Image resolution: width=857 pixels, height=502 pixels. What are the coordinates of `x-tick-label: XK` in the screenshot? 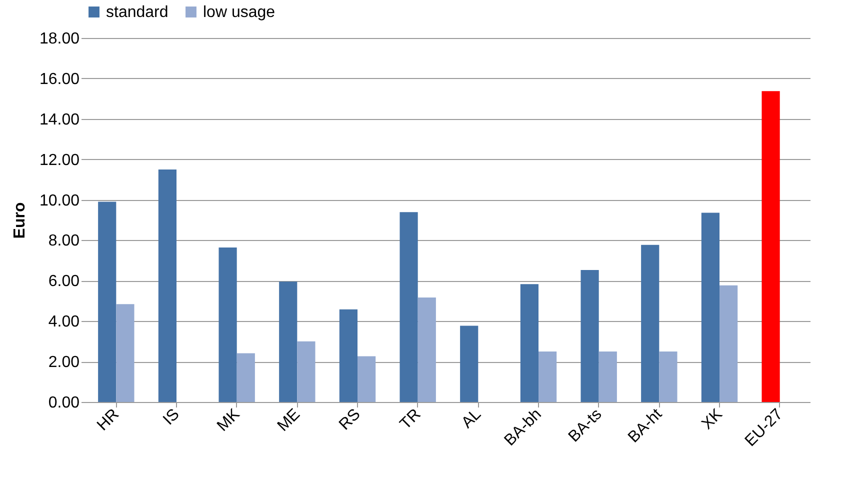 It's located at (712, 419).